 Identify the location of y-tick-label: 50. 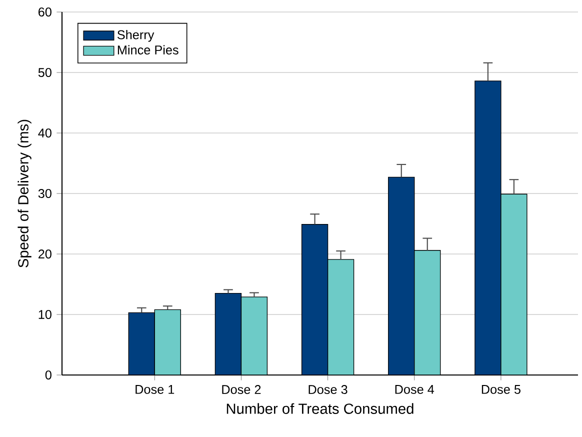
(45, 72).